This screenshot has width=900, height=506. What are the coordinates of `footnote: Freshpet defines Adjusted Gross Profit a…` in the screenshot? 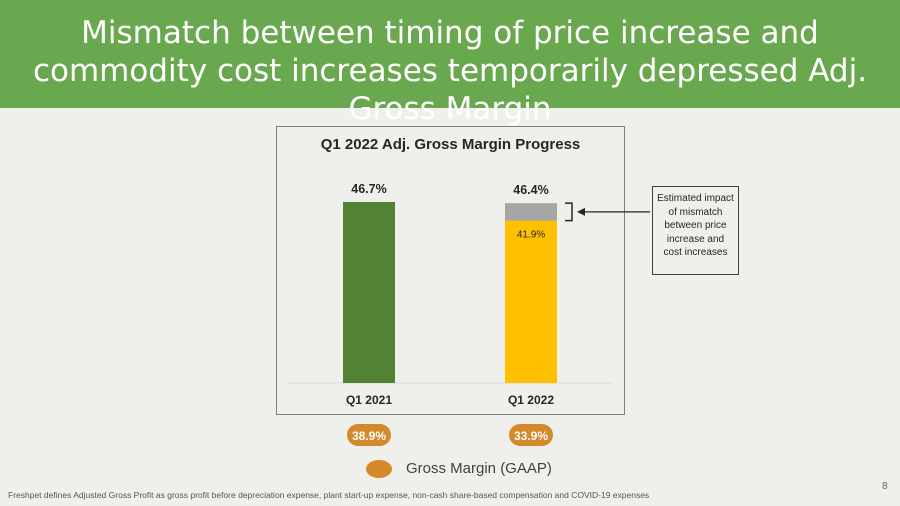 It's located at (329, 495).